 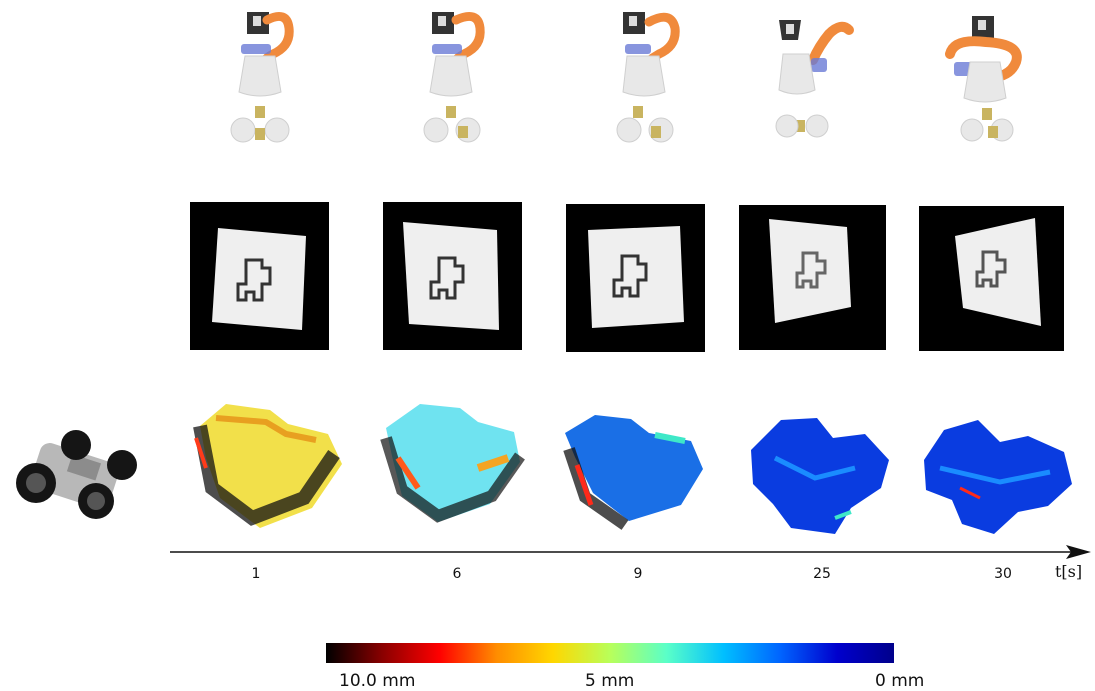 I want to click on tick-label: 1, so click(x=256, y=574).